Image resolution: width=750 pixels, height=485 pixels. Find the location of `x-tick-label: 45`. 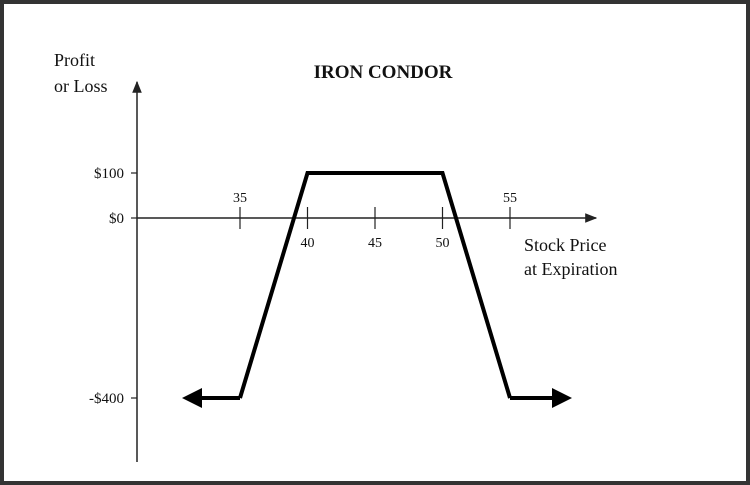

x-tick-label: 45 is located at coordinates (375, 243).